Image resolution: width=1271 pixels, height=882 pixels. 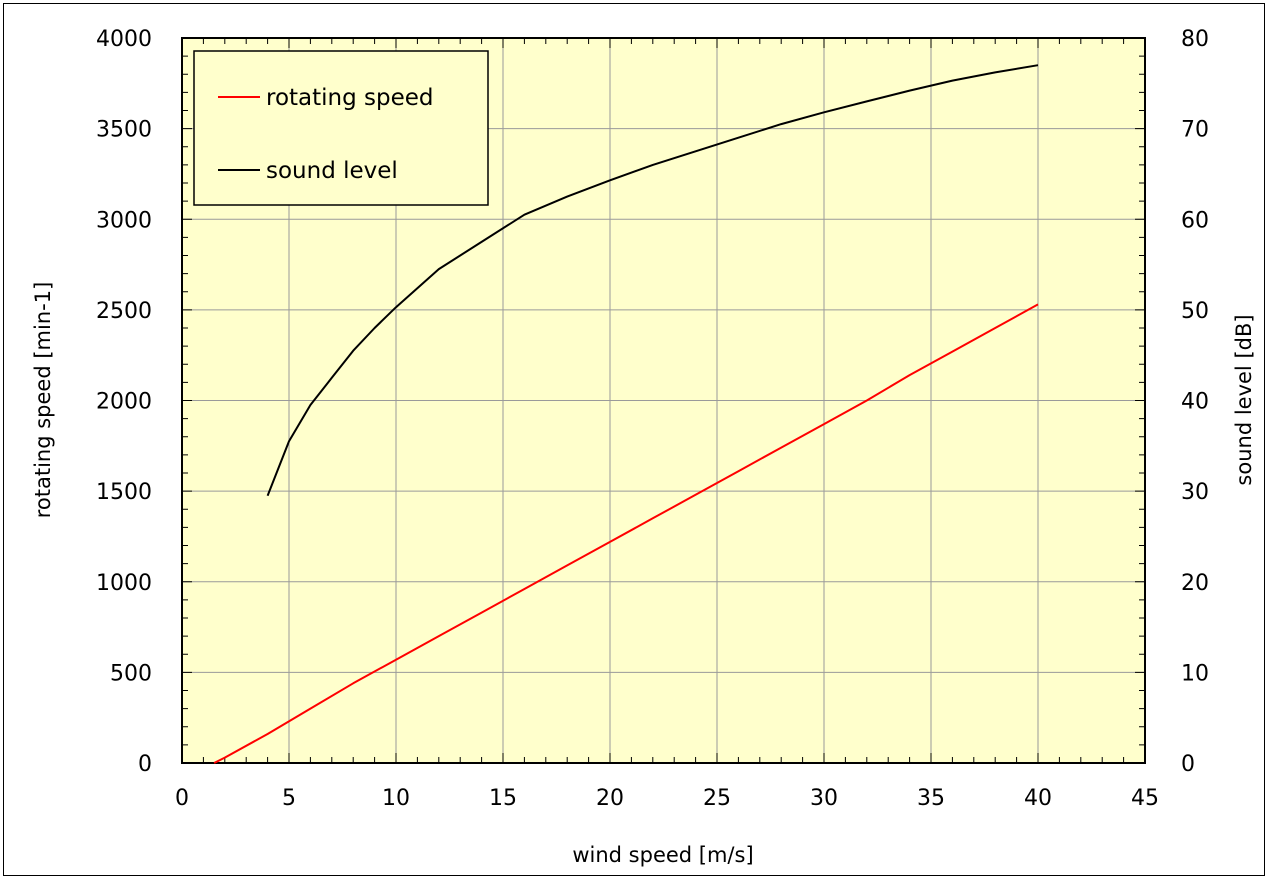 What do you see at coordinates (332, 171) in the screenshot?
I see `legend-label-sound-level: sound level` at bounding box center [332, 171].